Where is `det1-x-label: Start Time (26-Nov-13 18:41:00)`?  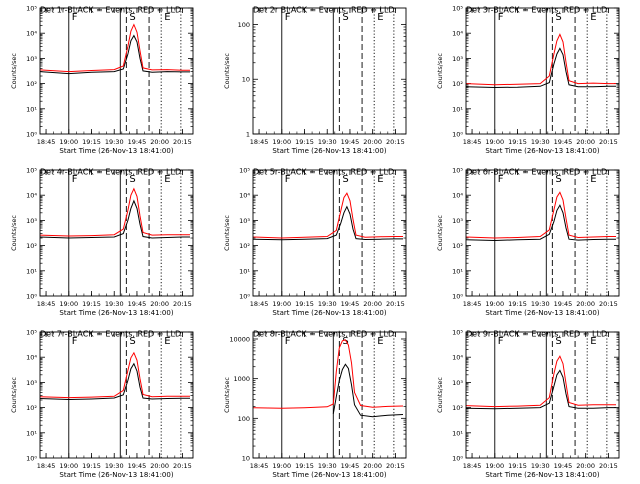
det1-x-label: Start Time (26-Nov-13 18:41:00) is located at coordinates (116, 151).